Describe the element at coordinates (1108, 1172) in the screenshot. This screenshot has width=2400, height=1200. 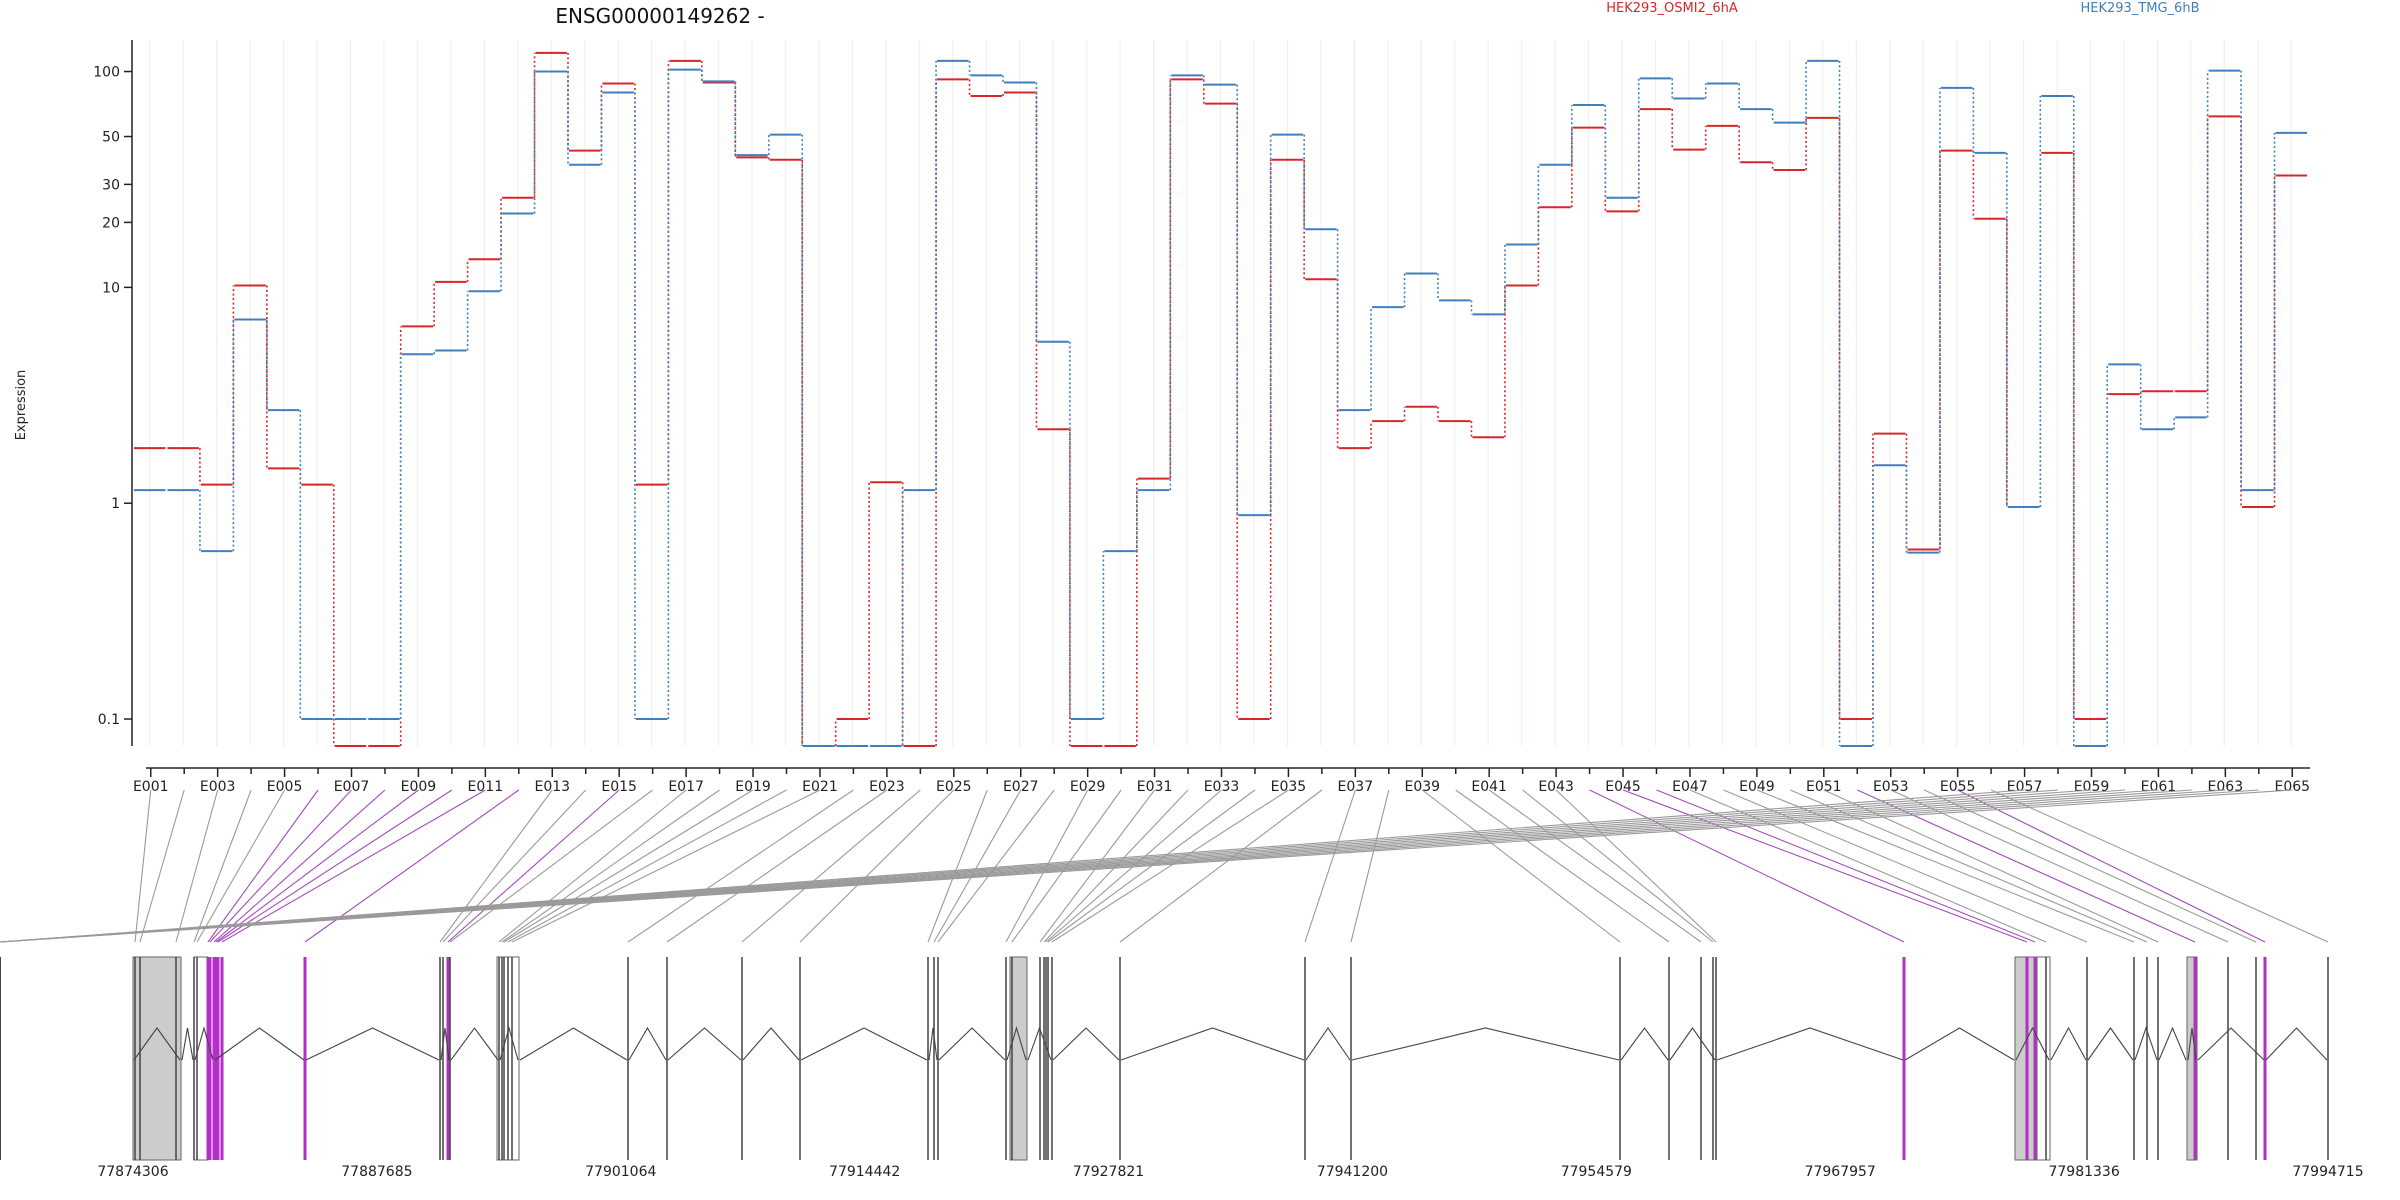
I see `coordinate-label: 77927821` at that location.